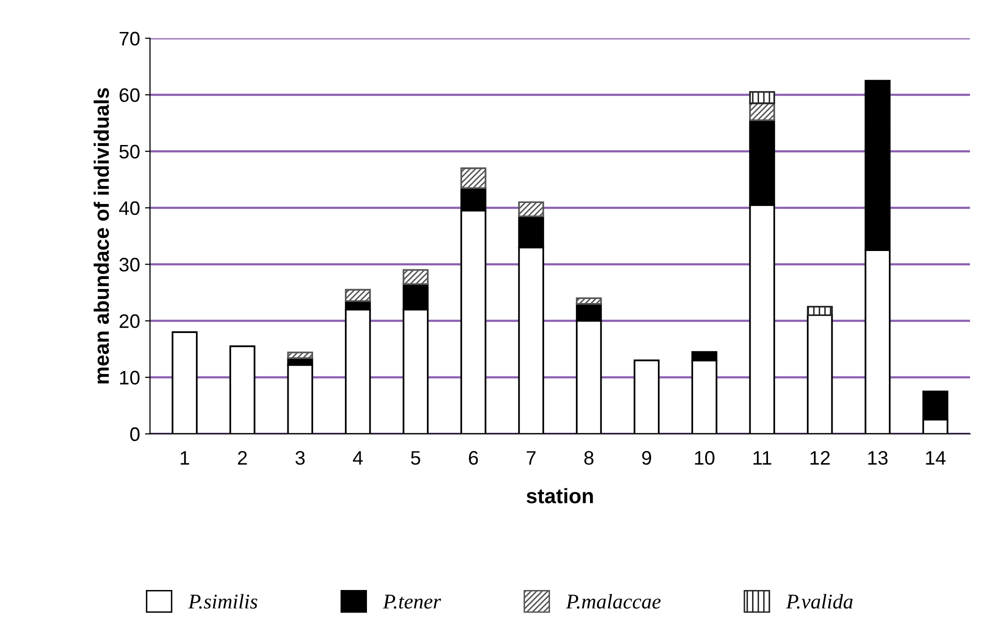 Image resolution: width=1000 pixels, height=638 pixels. I want to click on x-tick-label: 13, so click(878, 458).